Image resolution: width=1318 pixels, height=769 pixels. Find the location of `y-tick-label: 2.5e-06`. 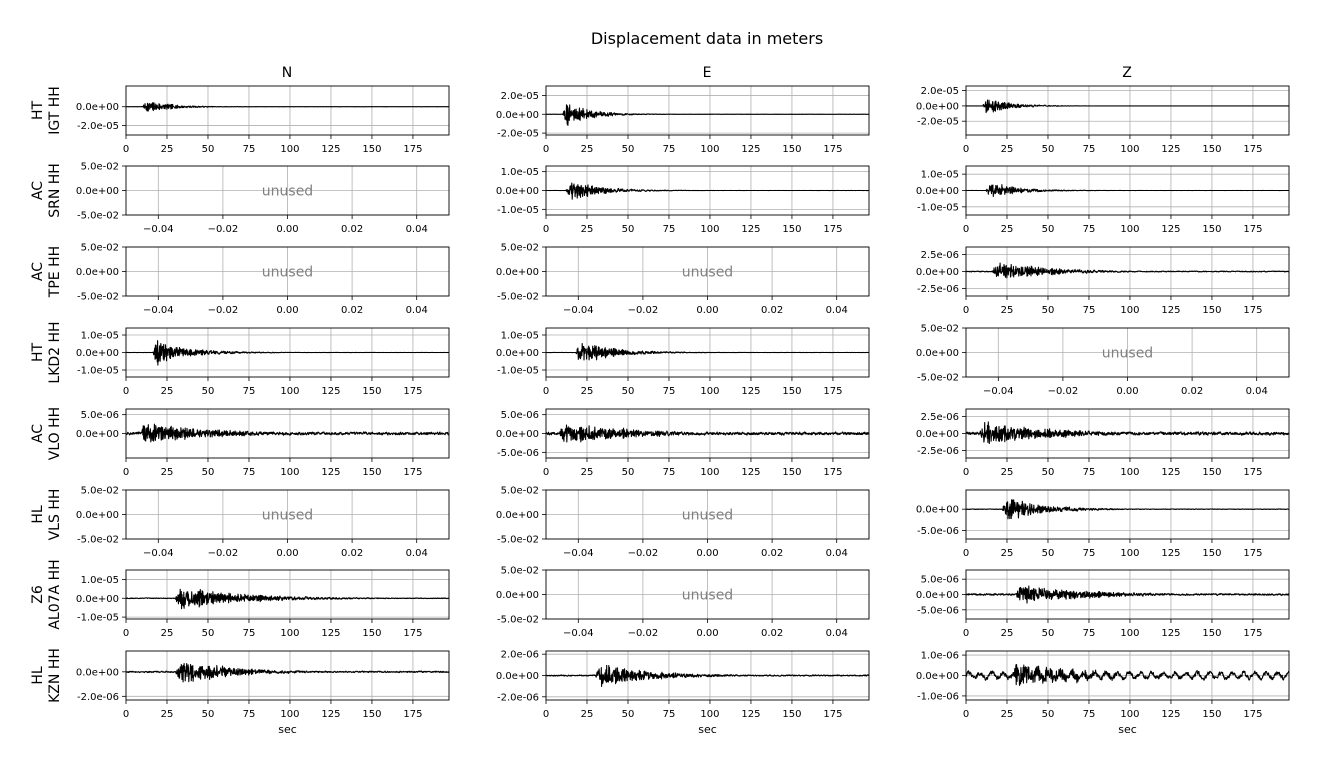

y-tick-label: 2.5e-06 is located at coordinates (940, 255).